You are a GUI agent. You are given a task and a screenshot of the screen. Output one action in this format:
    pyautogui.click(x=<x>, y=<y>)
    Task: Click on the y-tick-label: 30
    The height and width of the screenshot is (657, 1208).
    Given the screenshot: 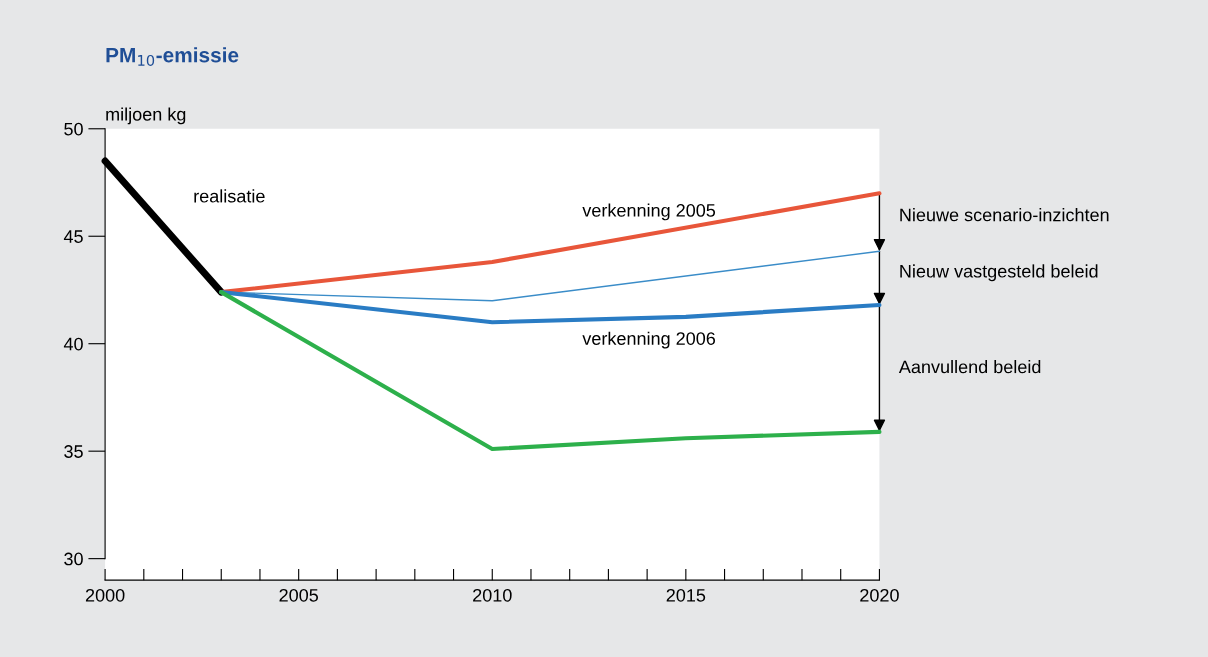 What is the action you would take?
    pyautogui.click(x=73, y=559)
    